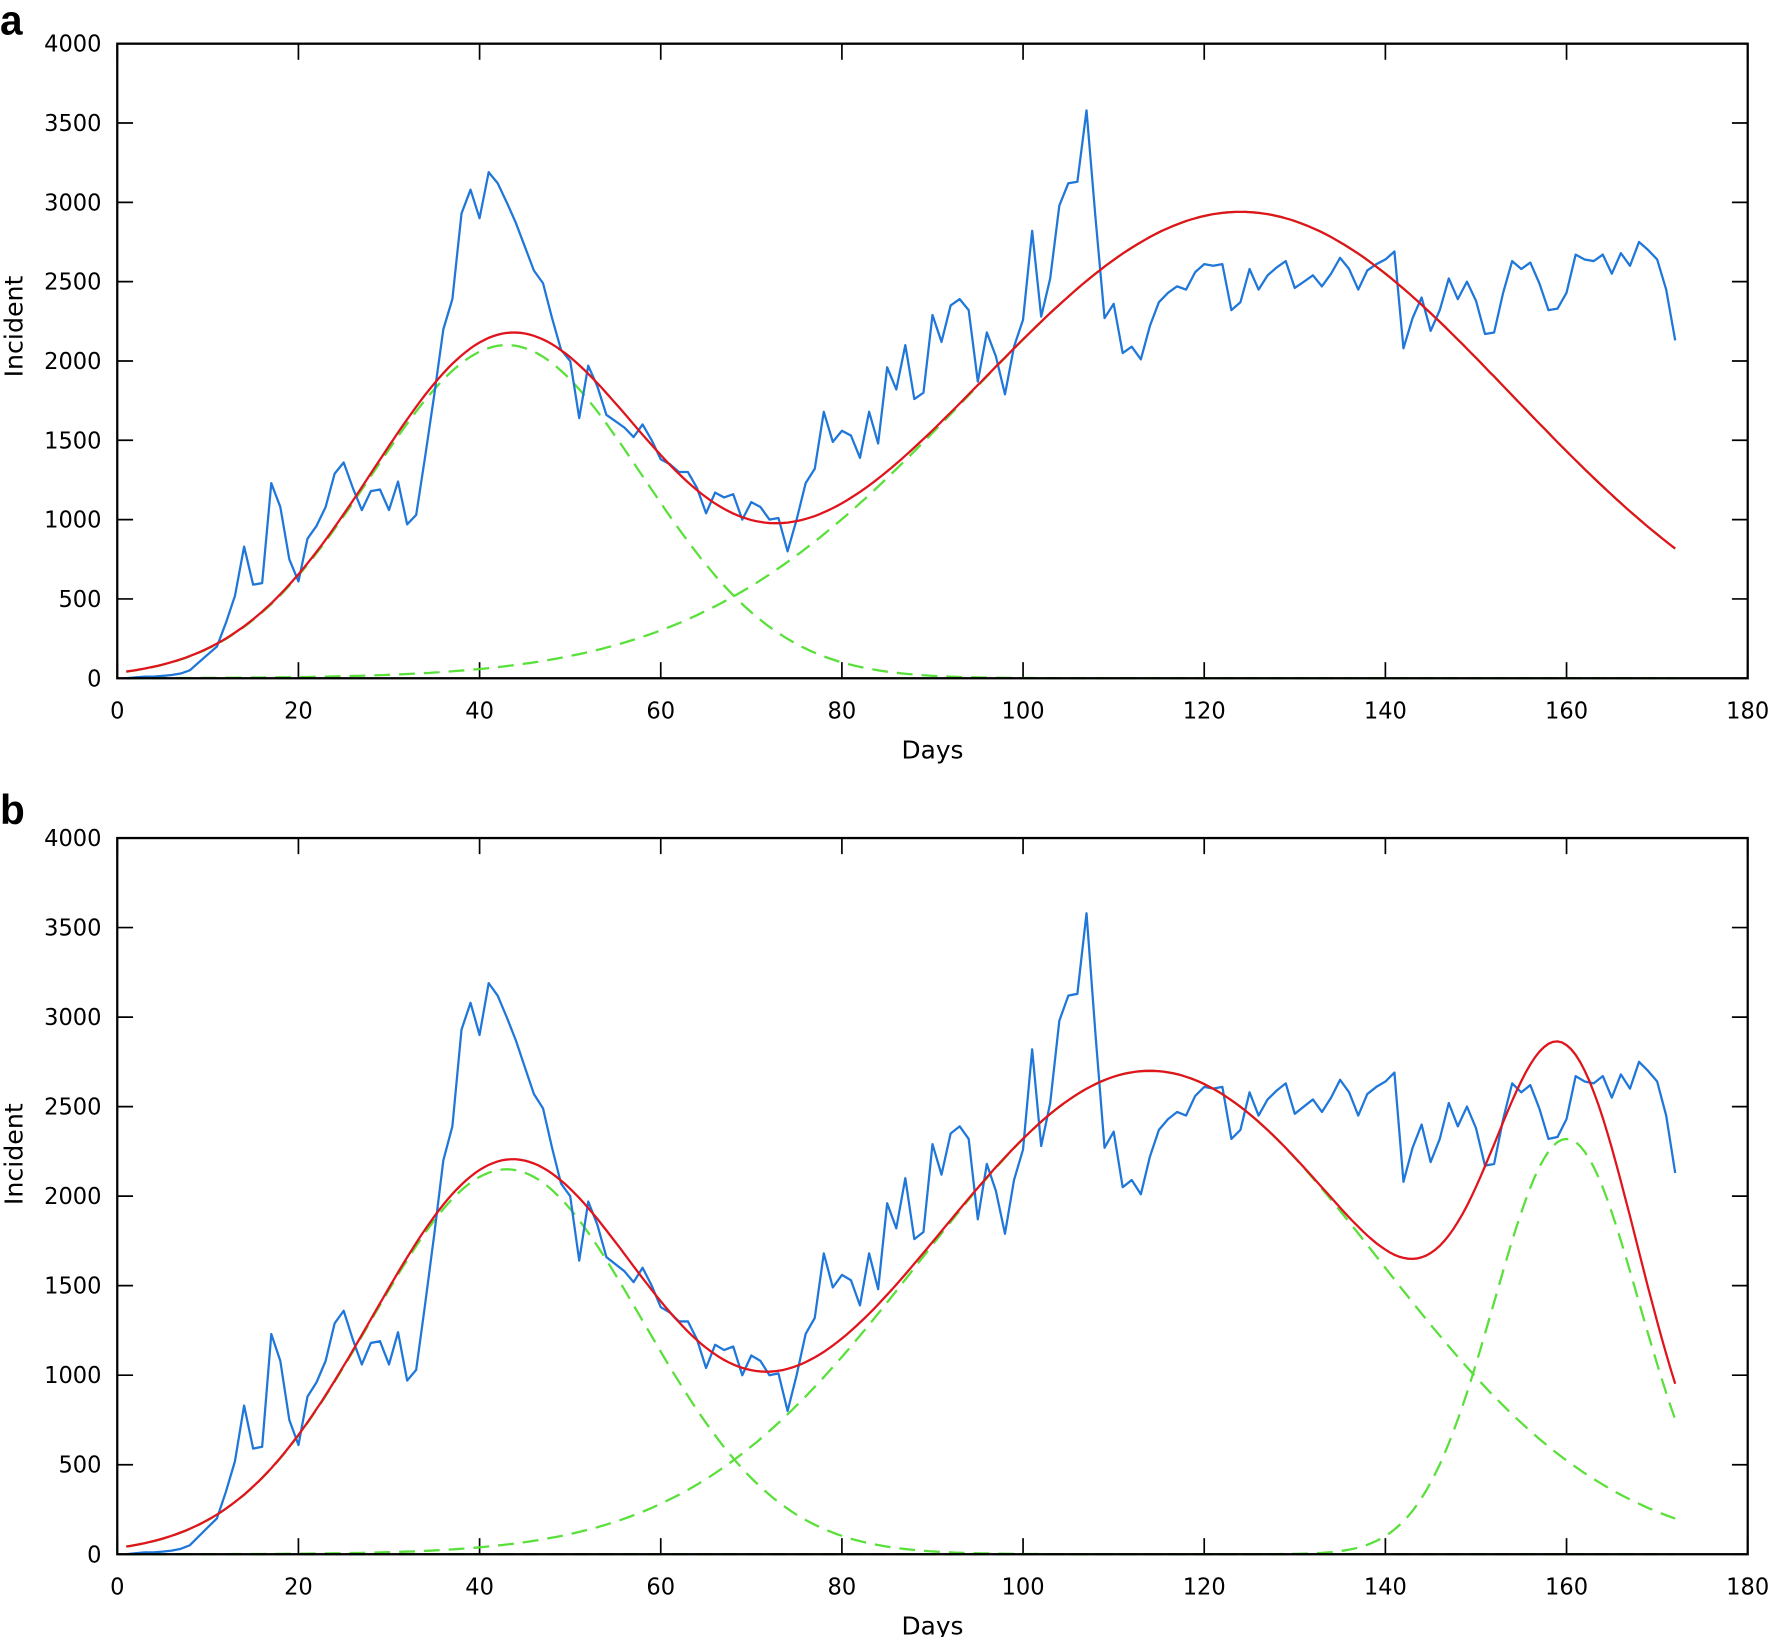  What do you see at coordinates (11, 1633) in the screenshot?
I see `panel-label-c: c` at bounding box center [11, 1633].